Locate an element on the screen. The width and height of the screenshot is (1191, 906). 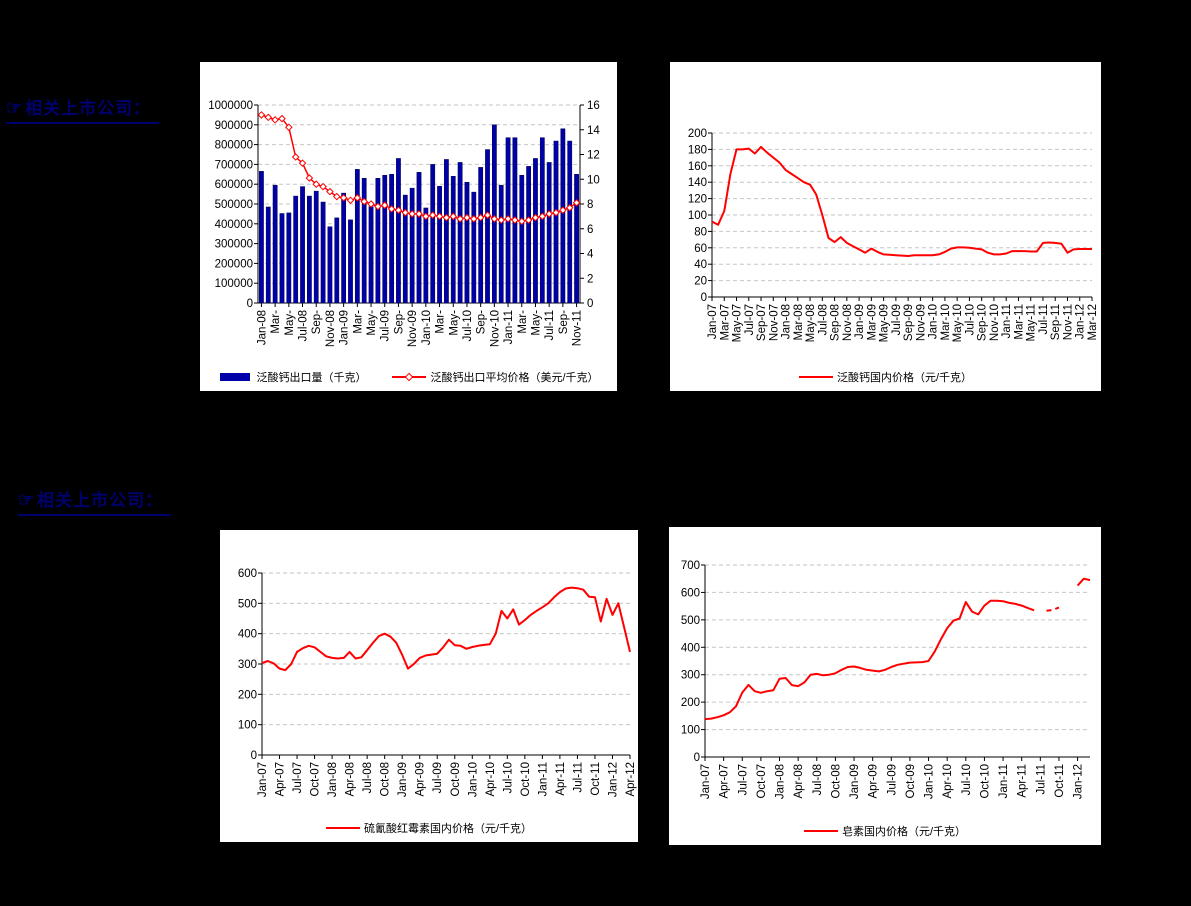
svg-text: 600 is located at coordinates (247, 574).